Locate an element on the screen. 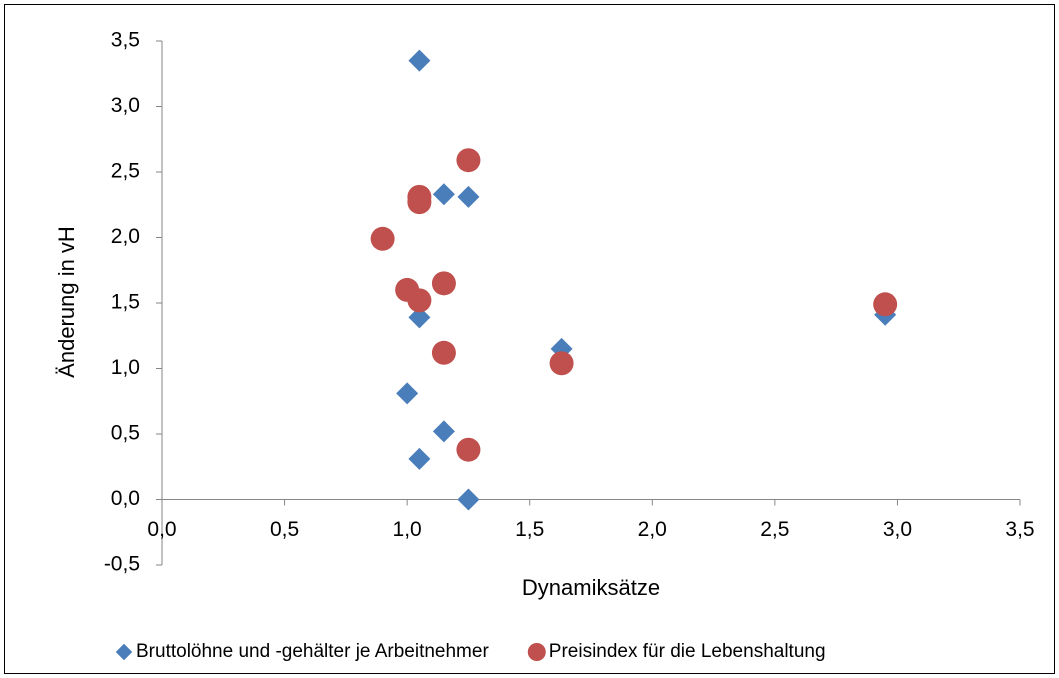  x-tick-label: 2,0 is located at coordinates (652, 529).